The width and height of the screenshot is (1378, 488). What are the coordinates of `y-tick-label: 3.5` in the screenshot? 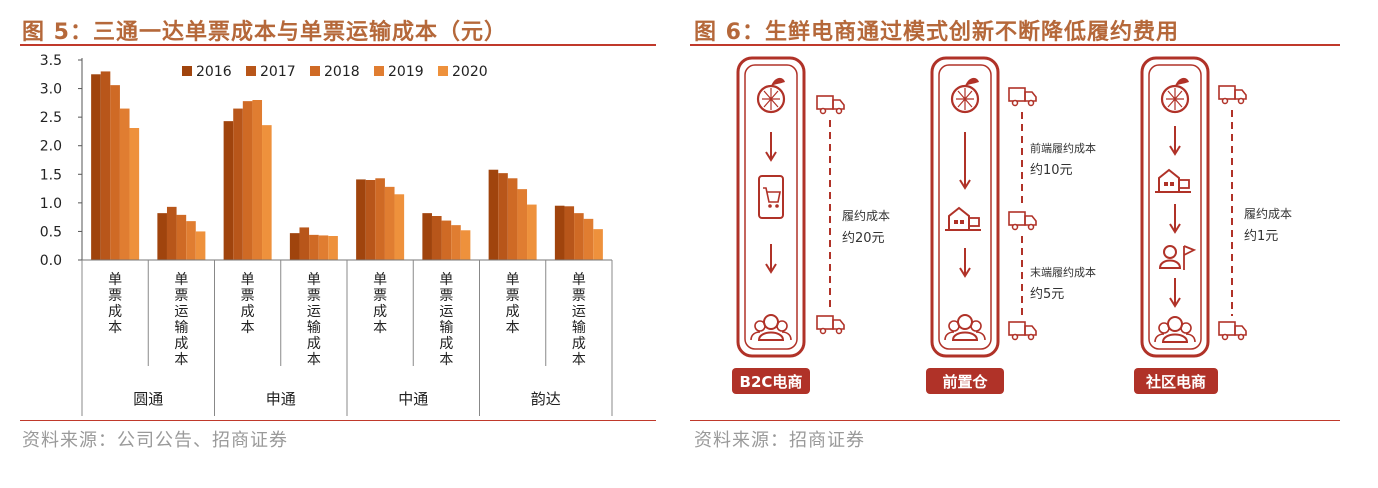 It's located at (51, 61).